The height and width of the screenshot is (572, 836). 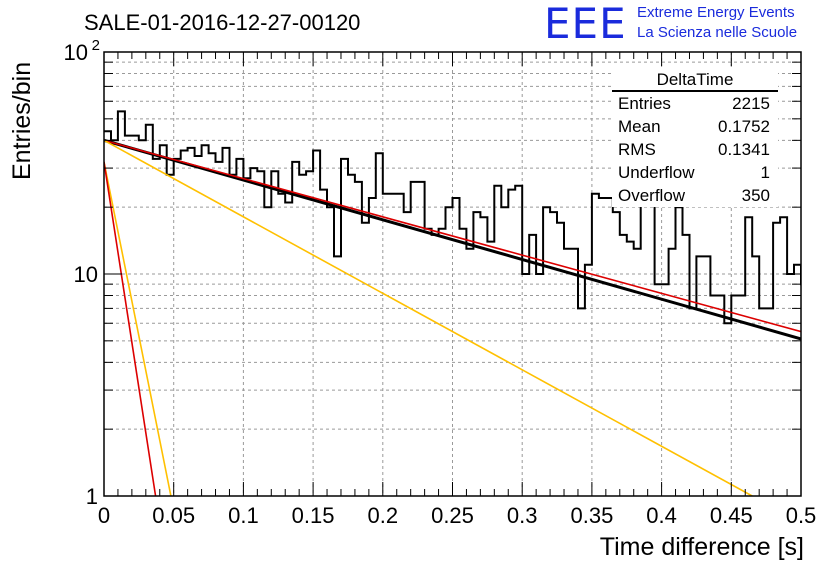 I want to click on y-axis-label: Entries/bin, so click(x=22, y=120).